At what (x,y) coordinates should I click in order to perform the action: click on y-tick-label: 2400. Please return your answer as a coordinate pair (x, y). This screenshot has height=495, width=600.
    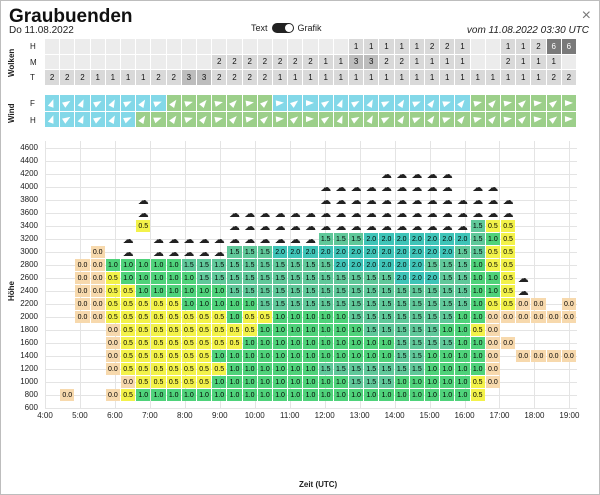
    Looking at the image, I should click on (29, 290).